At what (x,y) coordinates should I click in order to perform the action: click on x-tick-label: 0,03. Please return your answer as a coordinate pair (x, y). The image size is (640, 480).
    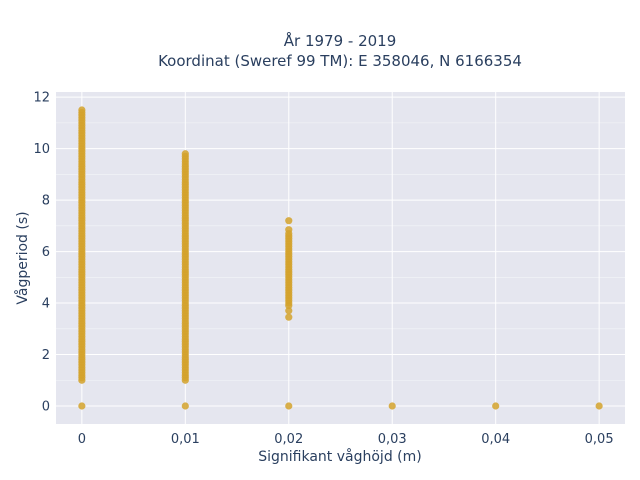
    Looking at the image, I should click on (392, 439).